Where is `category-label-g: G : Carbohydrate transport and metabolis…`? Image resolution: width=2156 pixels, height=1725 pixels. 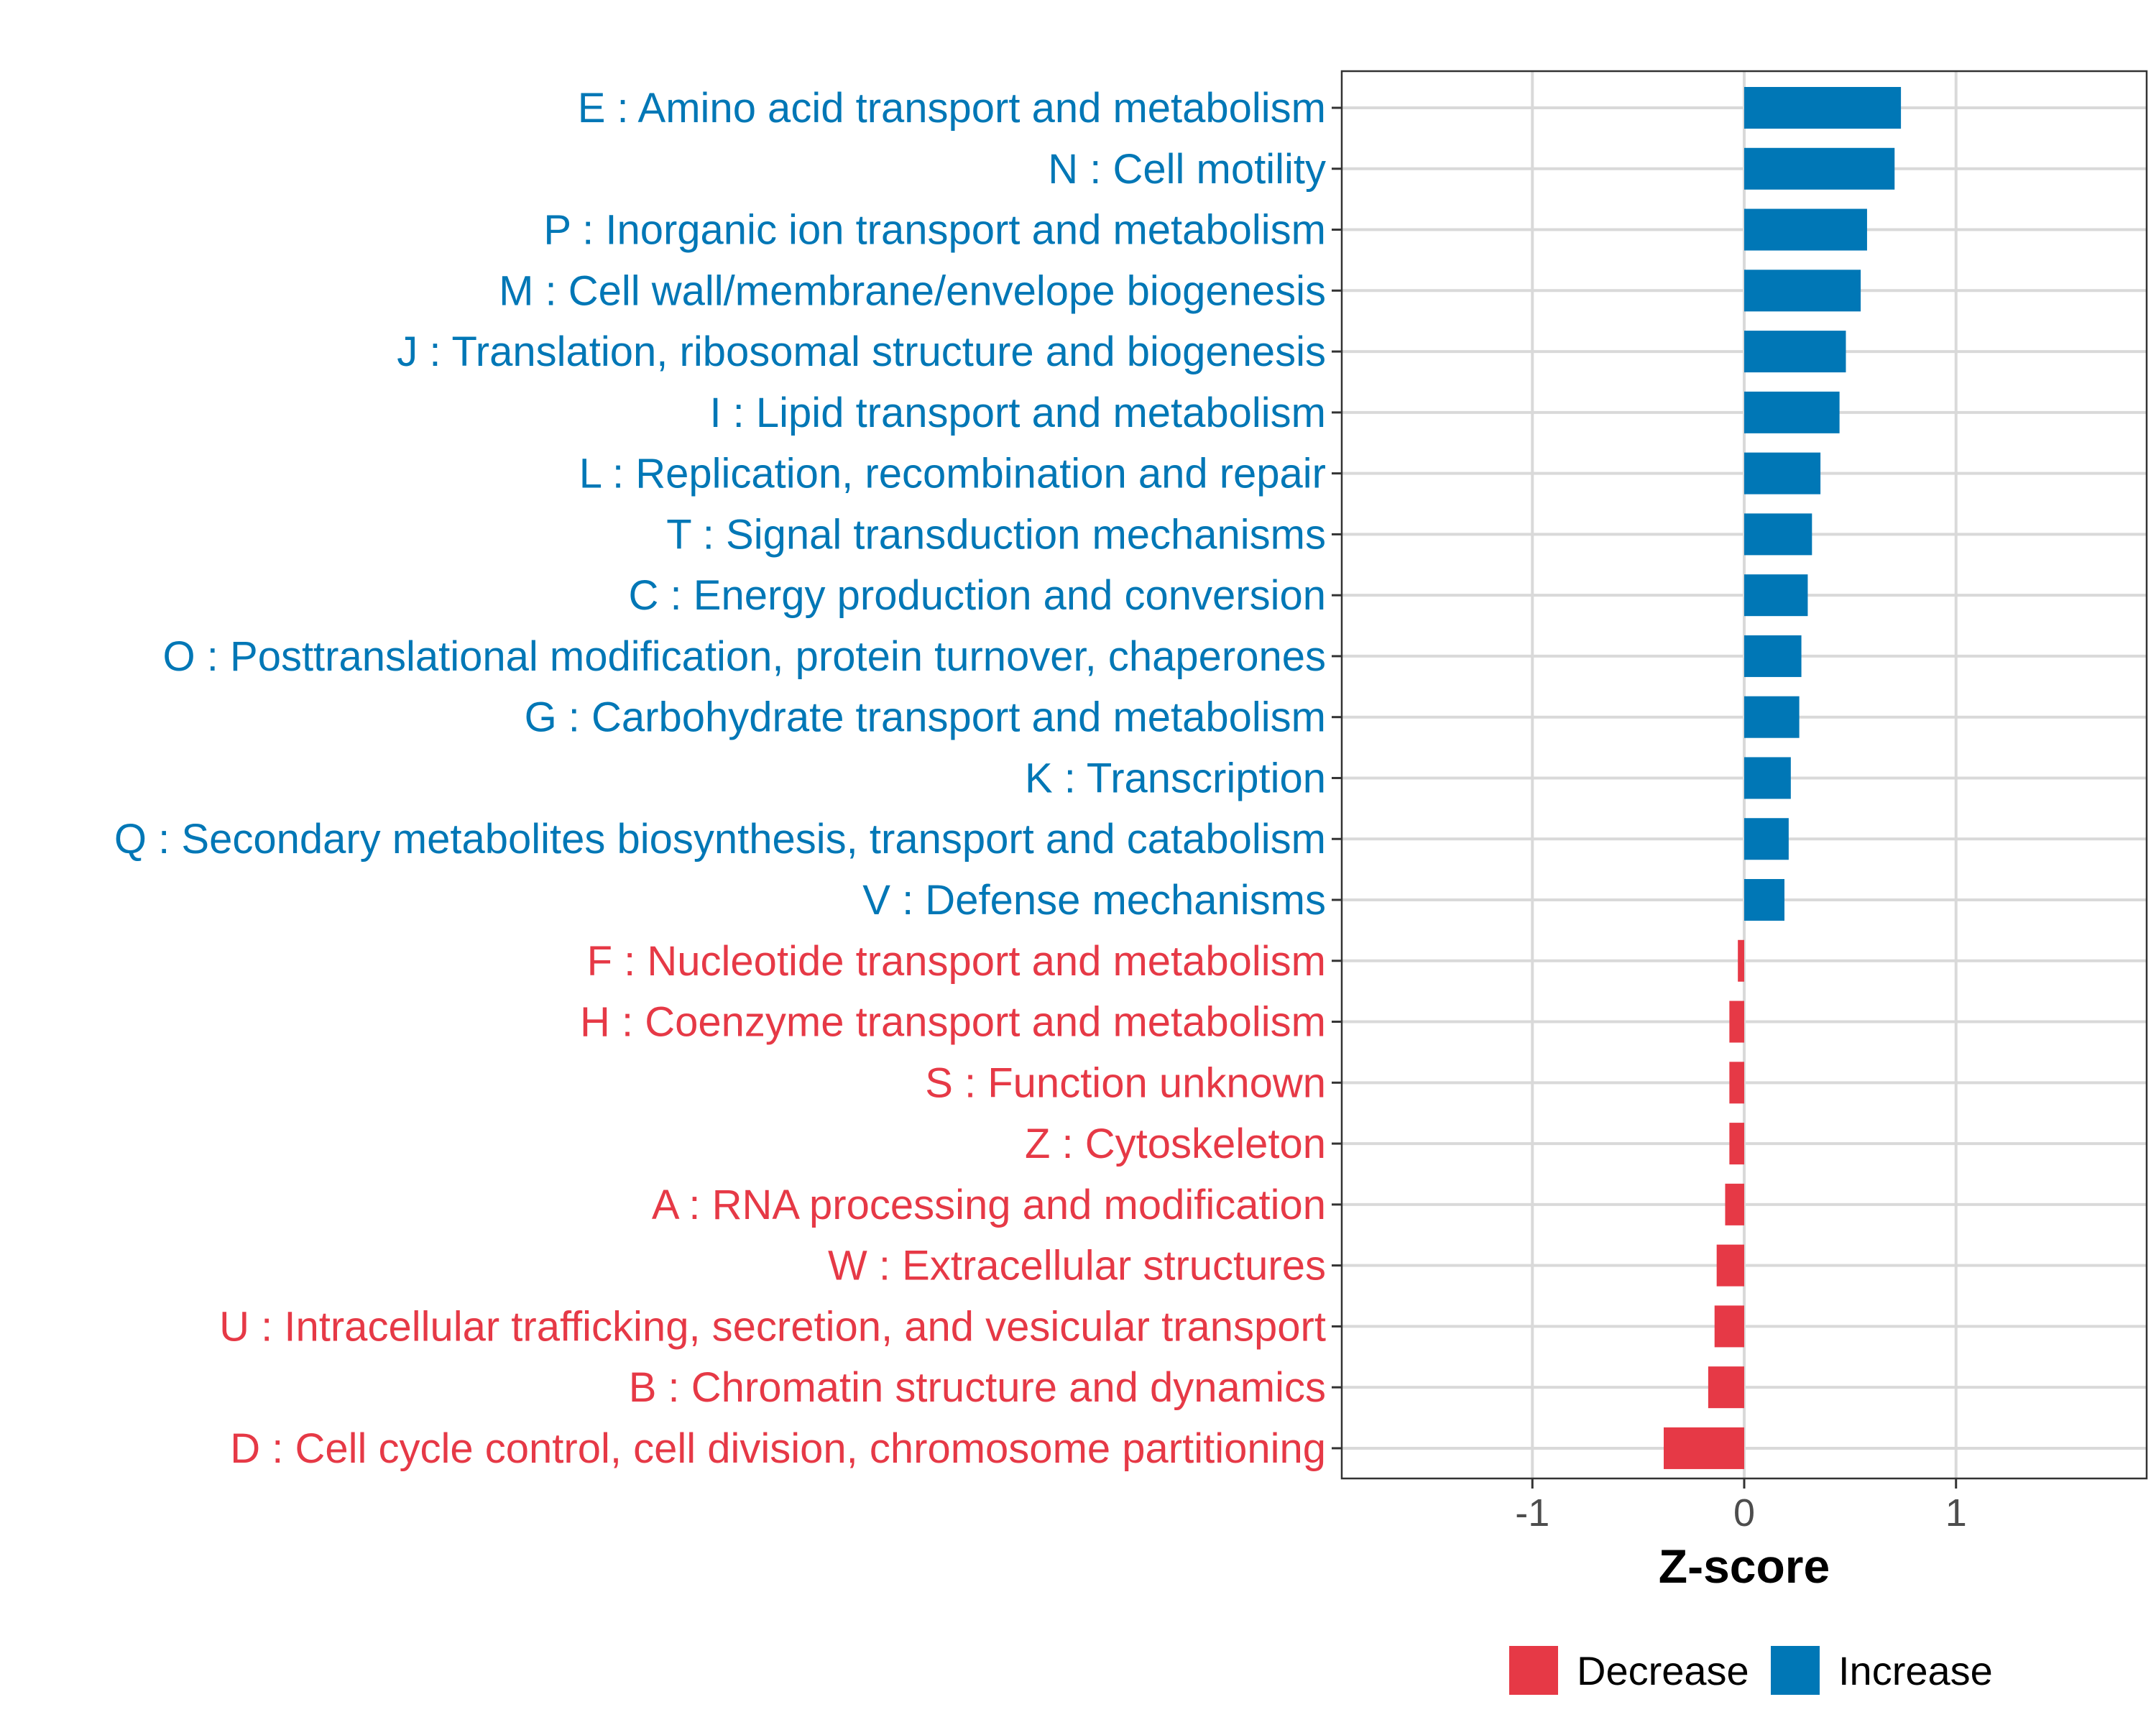
category-label-g: G : Carbohydrate transport and metabolis… is located at coordinates (925, 717).